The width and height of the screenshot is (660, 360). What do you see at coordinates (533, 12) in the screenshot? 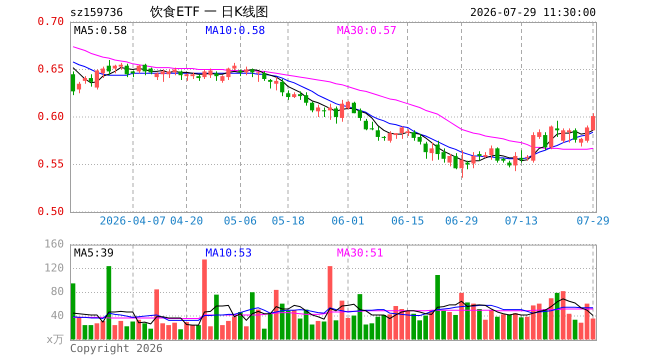
I see `text: 2026-07-29 11:30:00` at bounding box center [533, 12].